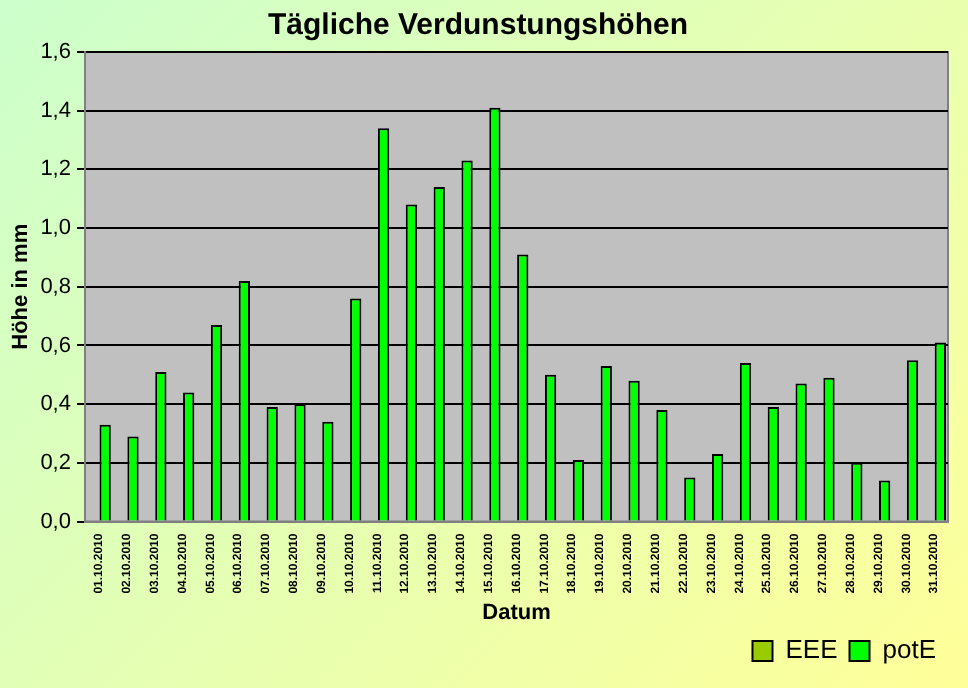 The image size is (968, 688). What do you see at coordinates (55, 169) in the screenshot?
I see `y-tick-label: 1,2` at bounding box center [55, 169].